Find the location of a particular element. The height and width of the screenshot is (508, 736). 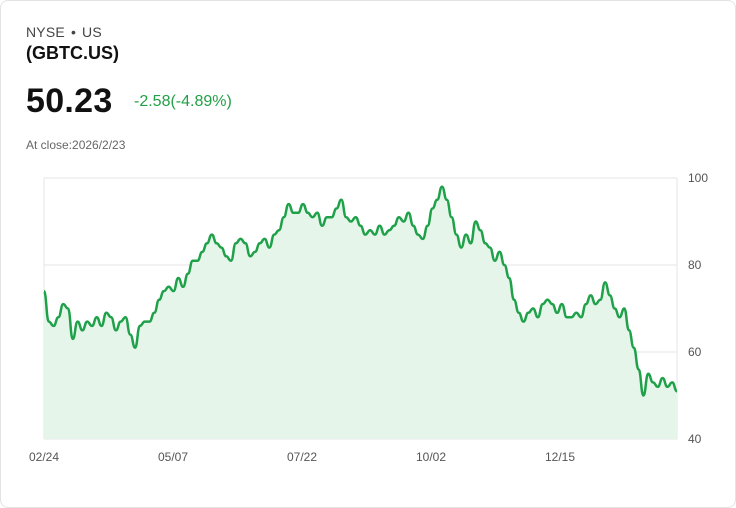

y-tick-label: 80 is located at coordinates (695, 265).